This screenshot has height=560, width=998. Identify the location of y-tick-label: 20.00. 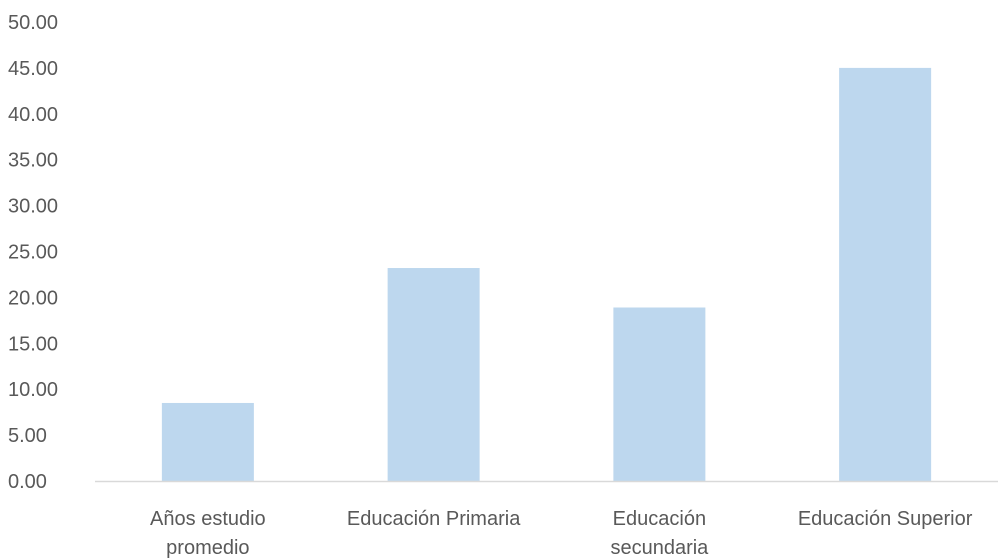
(33, 298).